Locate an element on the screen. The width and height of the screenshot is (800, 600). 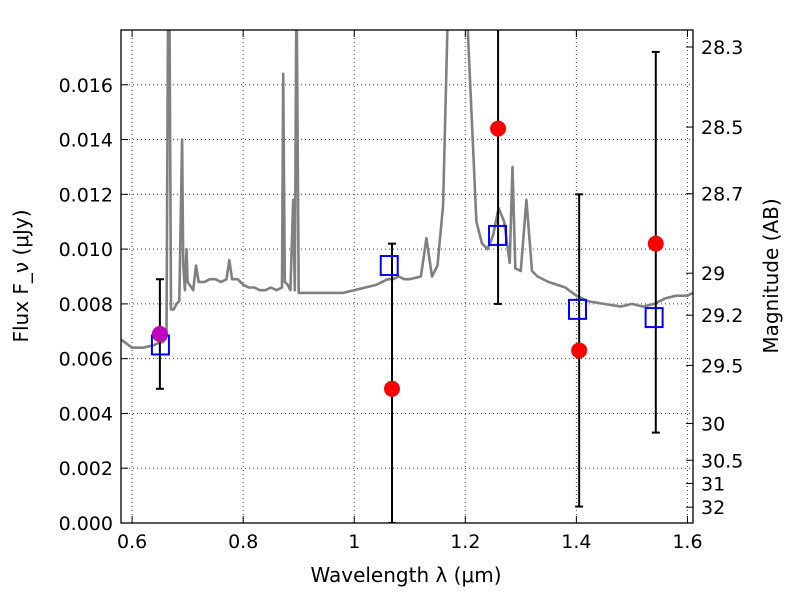
y-tick-label: 0.016 is located at coordinates (86, 86).